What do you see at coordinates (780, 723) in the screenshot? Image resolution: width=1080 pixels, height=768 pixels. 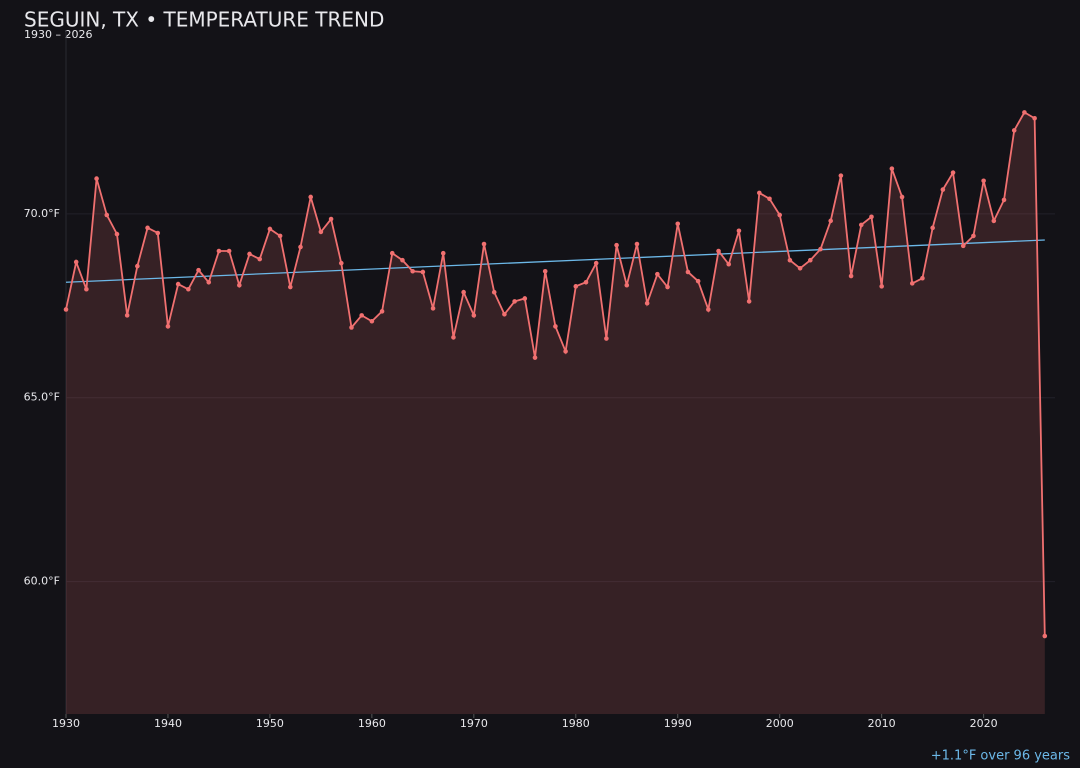 I see `x-tick-label: 2000` at bounding box center [780, 723].